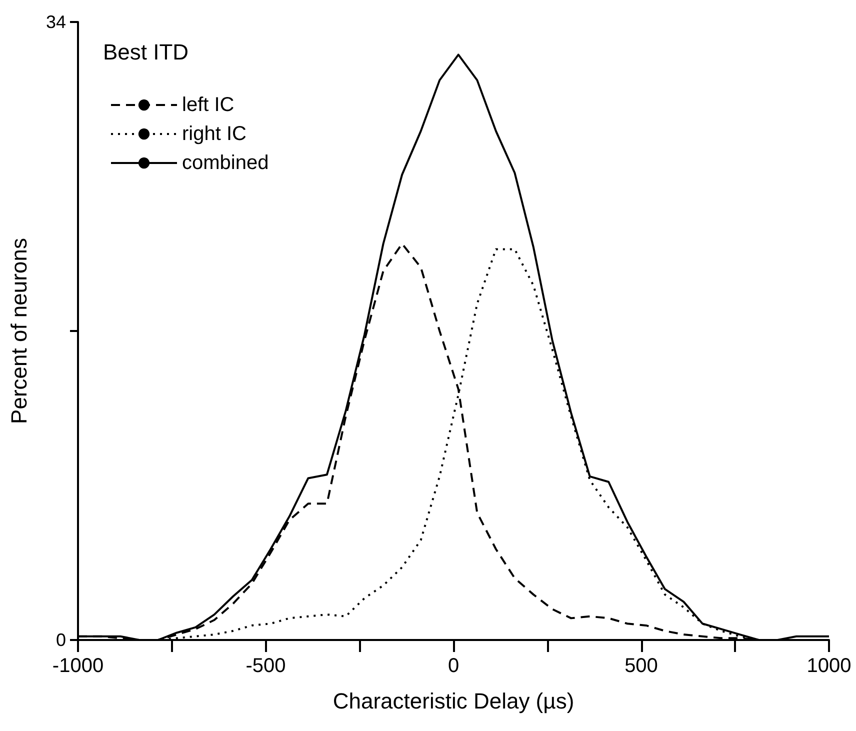 The image size is (856, 731). Describe the element at coordinates (829, 666) in the screenshot. I see `x-tick-label: 1000` at that location.